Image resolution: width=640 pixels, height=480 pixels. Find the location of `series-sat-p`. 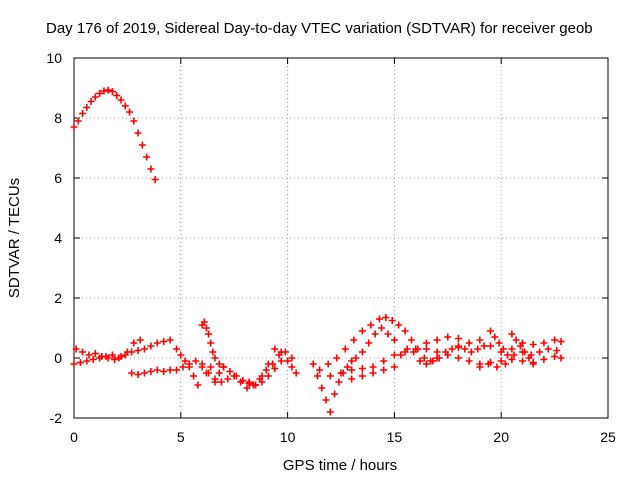

series-sat-p is located at coordinates (512, 347).